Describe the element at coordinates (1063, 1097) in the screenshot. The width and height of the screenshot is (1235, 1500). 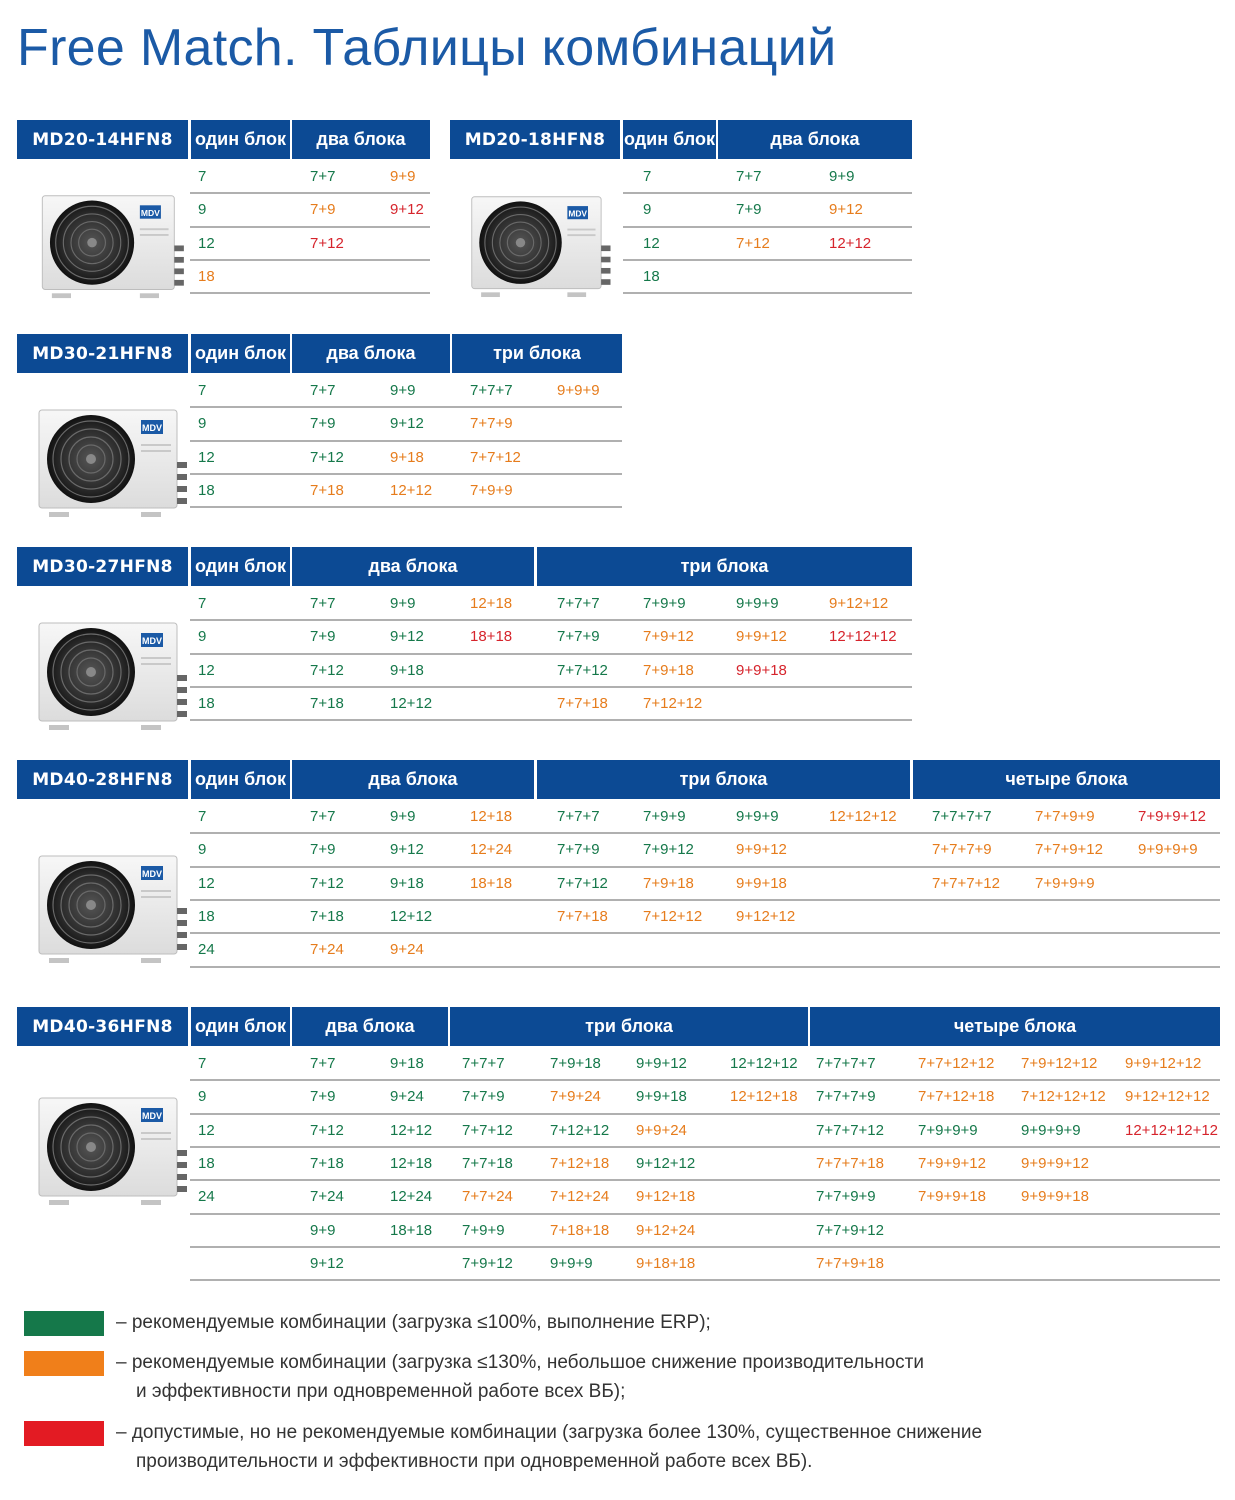
I see `combination-cell: 7+12+12+12` at that location.